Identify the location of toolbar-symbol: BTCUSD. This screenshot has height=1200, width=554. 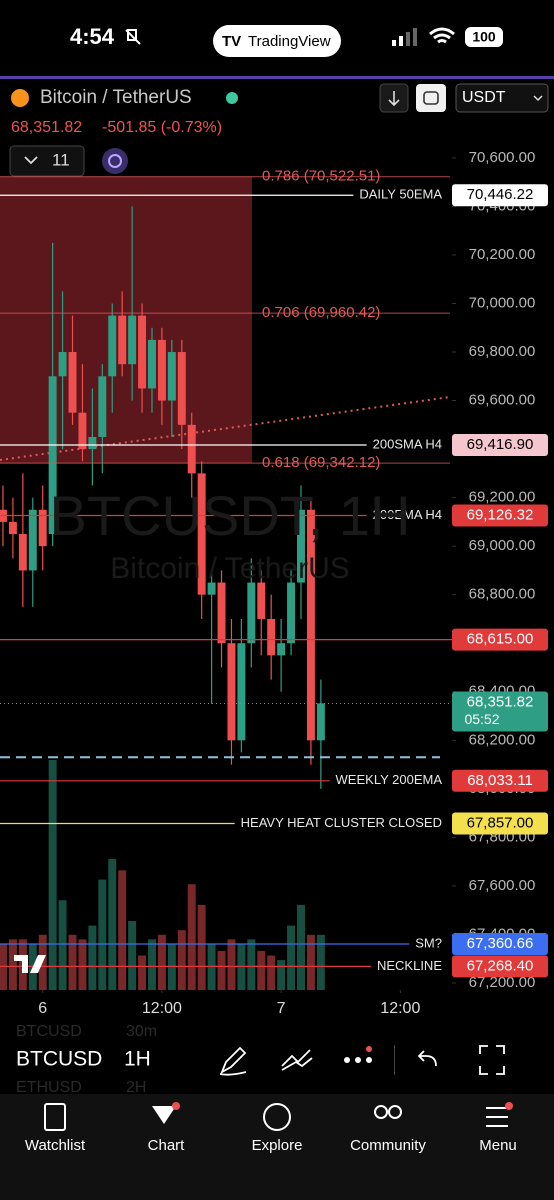
(59, 1059).